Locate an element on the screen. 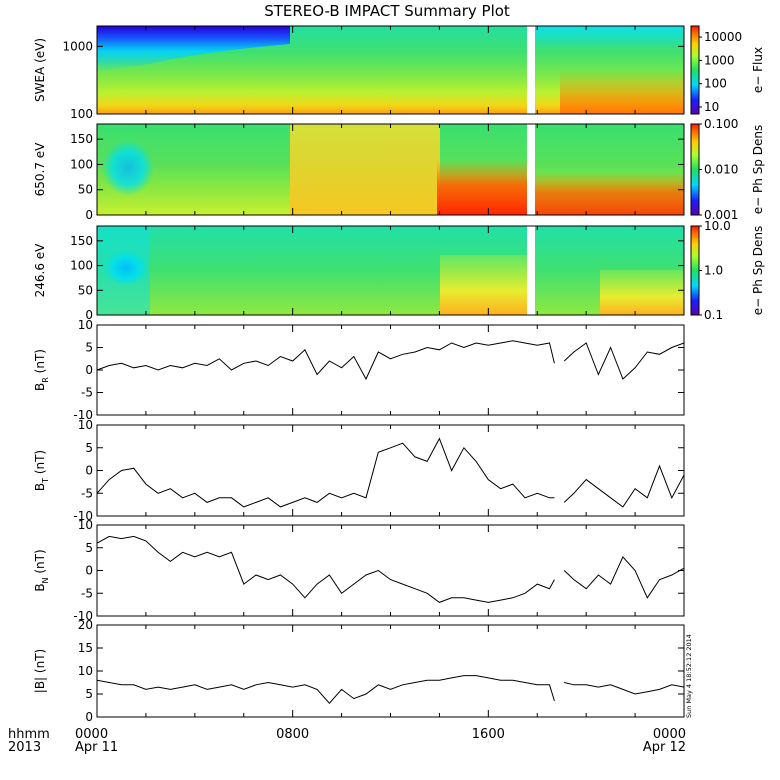  bn-ytick-label: 5 is located at coordinates (89, 548).